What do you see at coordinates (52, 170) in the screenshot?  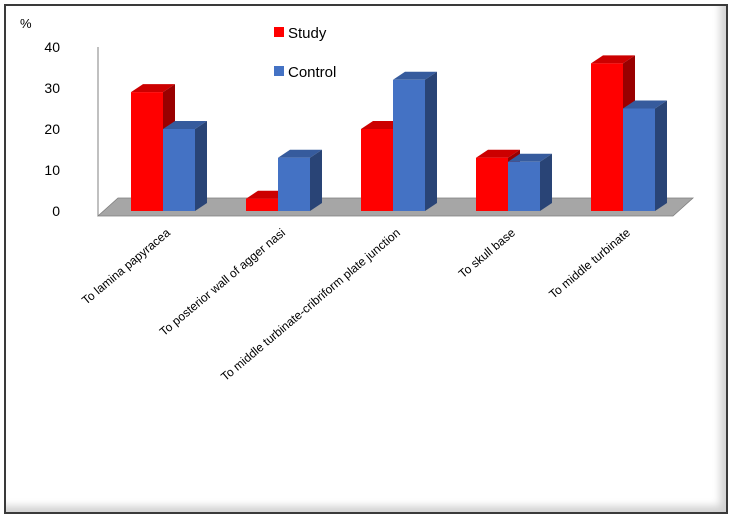 I see `y-tick-label: 10` at bounding box center [52, 170].